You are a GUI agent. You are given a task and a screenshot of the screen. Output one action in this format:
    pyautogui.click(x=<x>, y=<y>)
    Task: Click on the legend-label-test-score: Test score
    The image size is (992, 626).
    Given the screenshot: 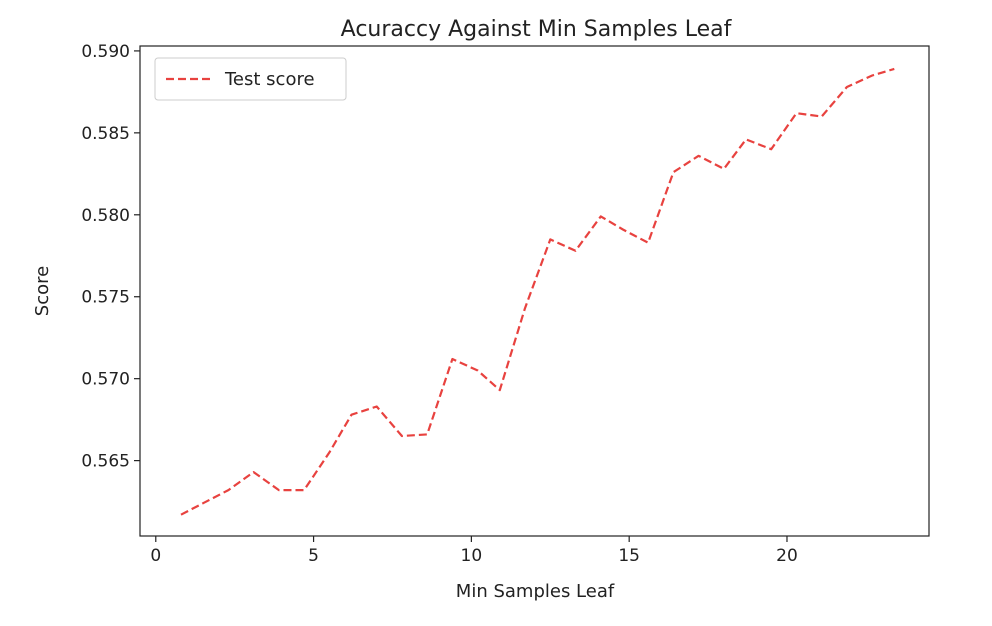 What is the action you would take?
    pyautogui.click(x=269, y=79)
    